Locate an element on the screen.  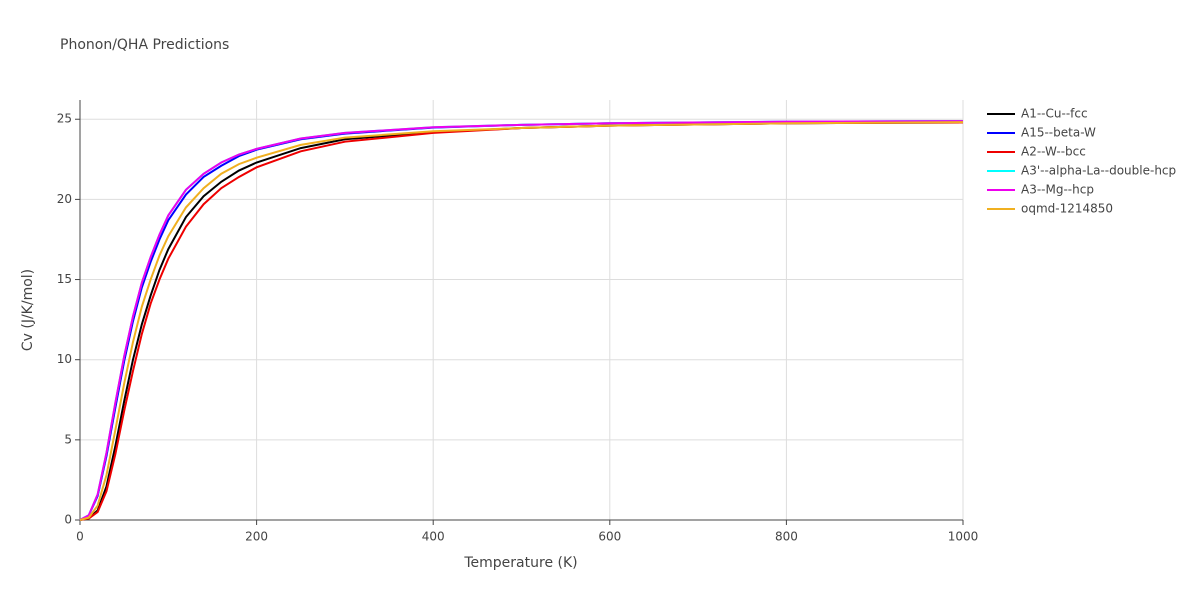
y-tick-label: 5 is located at coordinates (68, 439).